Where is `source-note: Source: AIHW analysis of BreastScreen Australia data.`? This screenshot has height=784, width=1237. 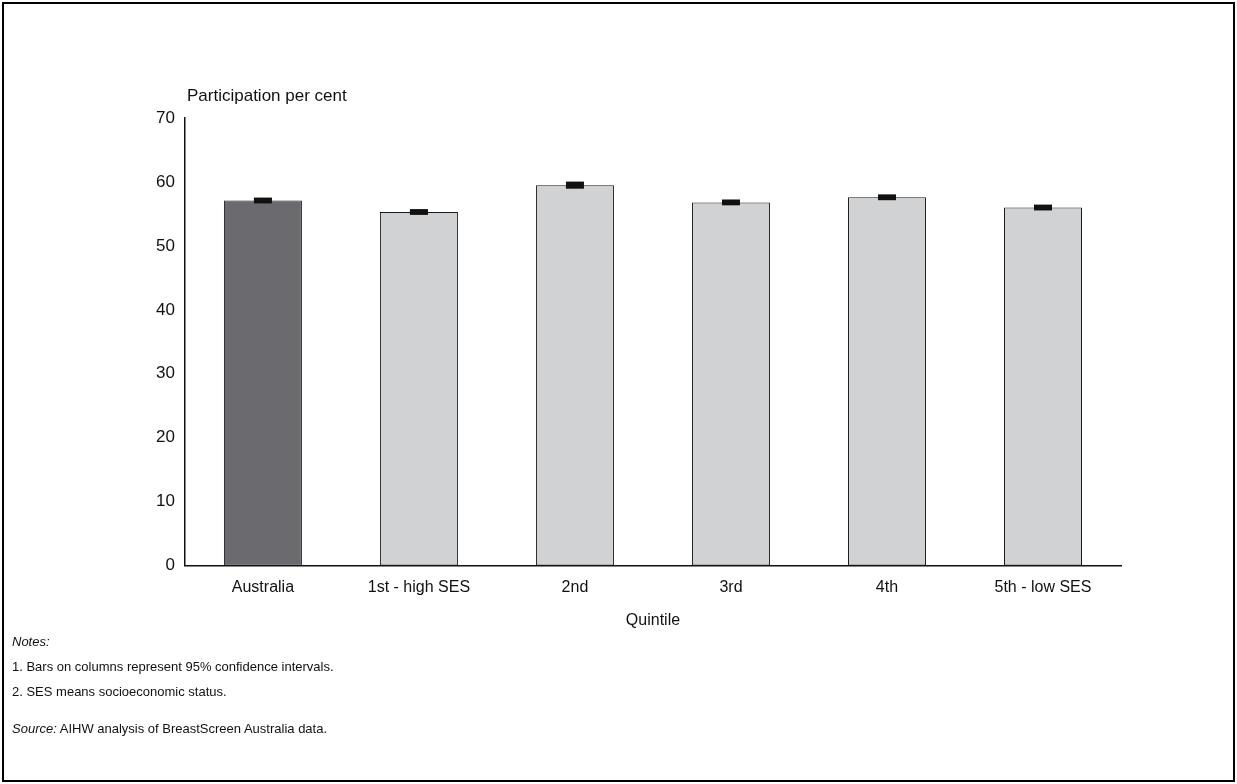
source-note: Source: AIHW analysis of BreastScreen Australia data. is located at coordinates (170, 728).